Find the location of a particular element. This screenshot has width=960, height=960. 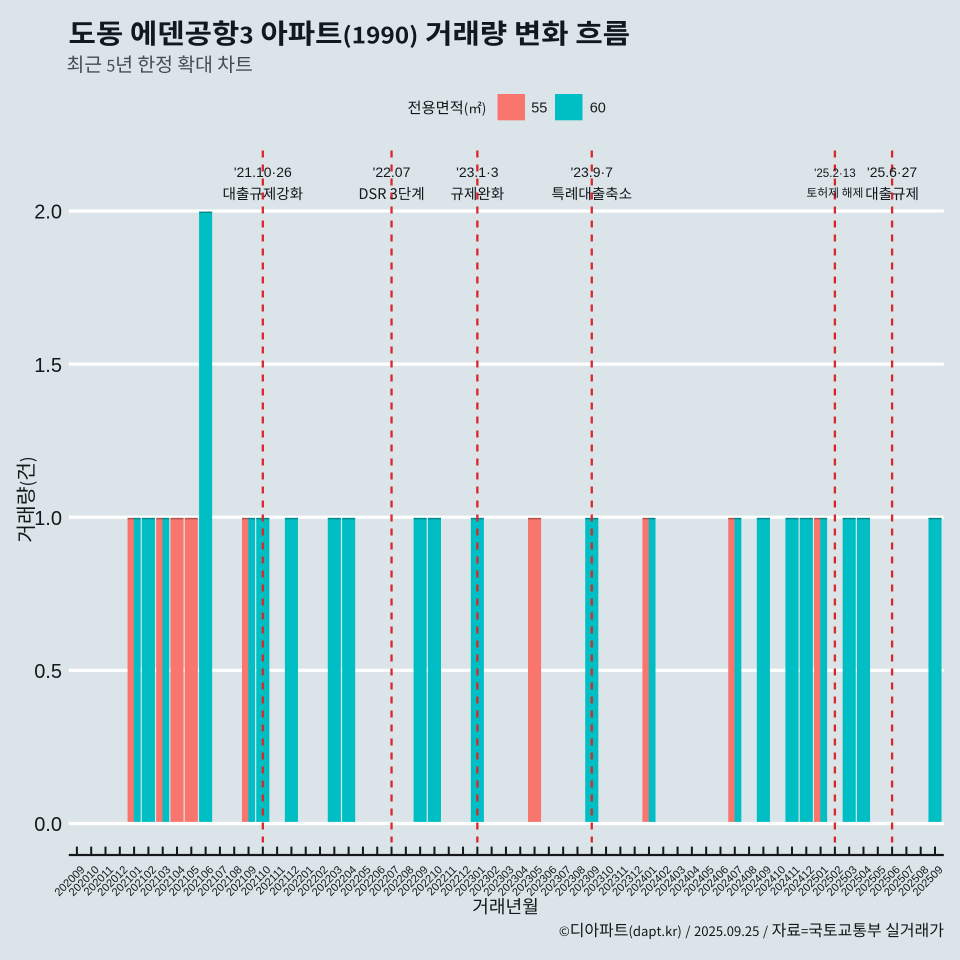

svg-text: '23.1·3 is located at coordinates (477, 172).